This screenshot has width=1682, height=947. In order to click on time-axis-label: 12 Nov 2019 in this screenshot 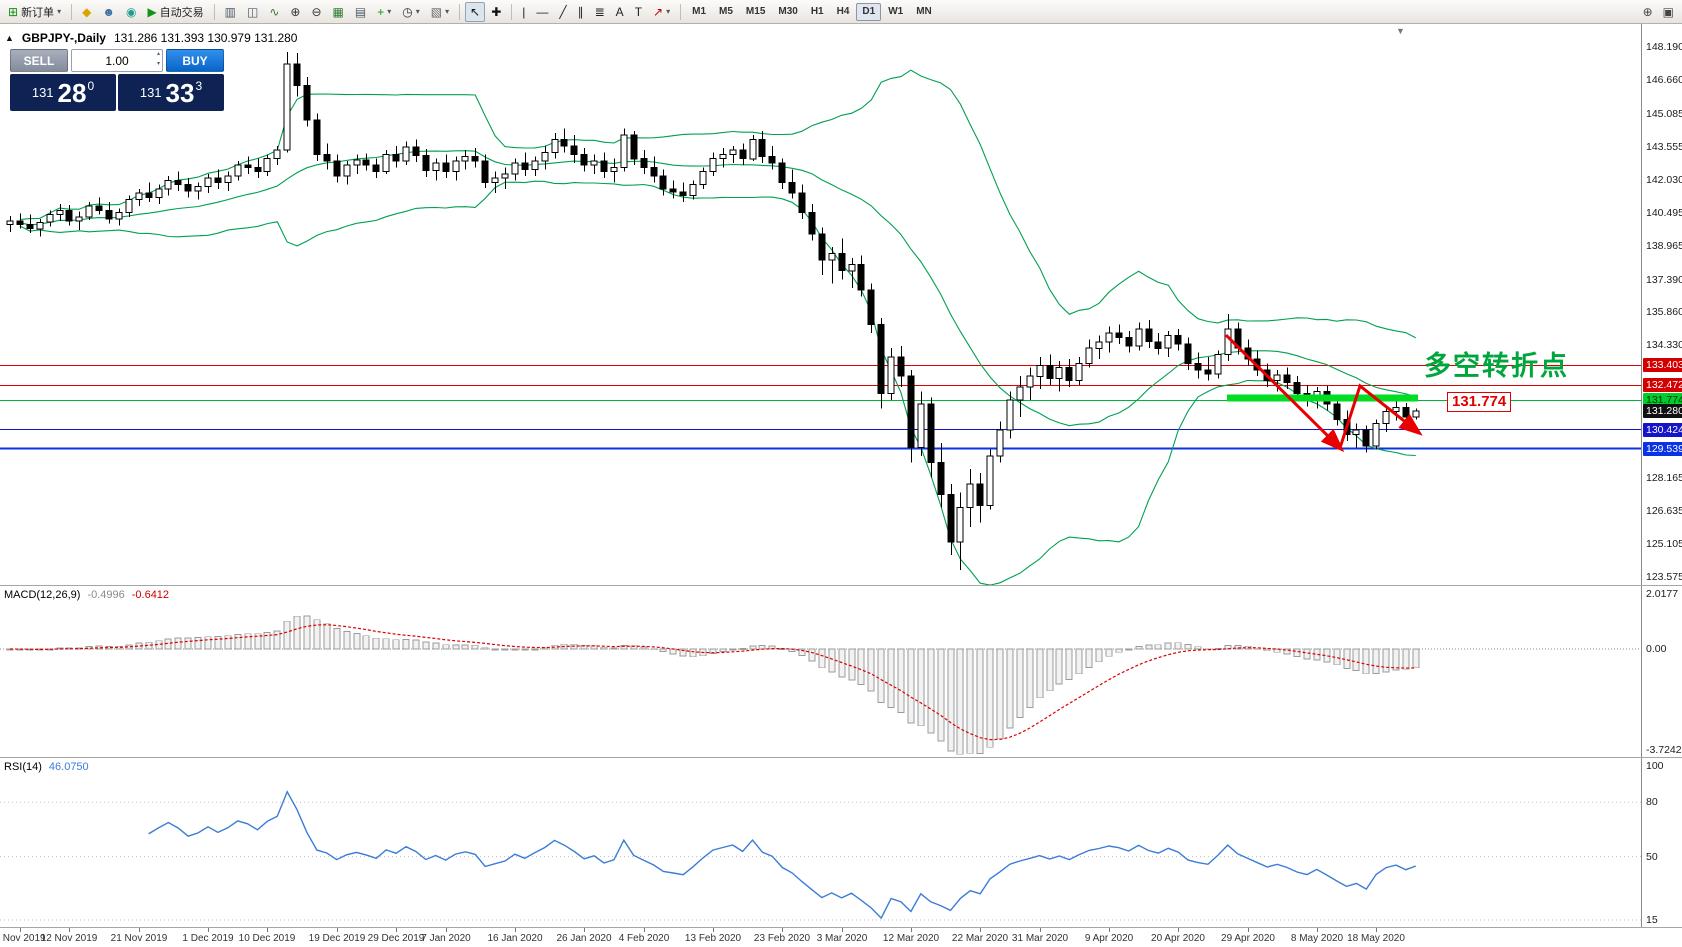, I will do `click(69, 938)`.